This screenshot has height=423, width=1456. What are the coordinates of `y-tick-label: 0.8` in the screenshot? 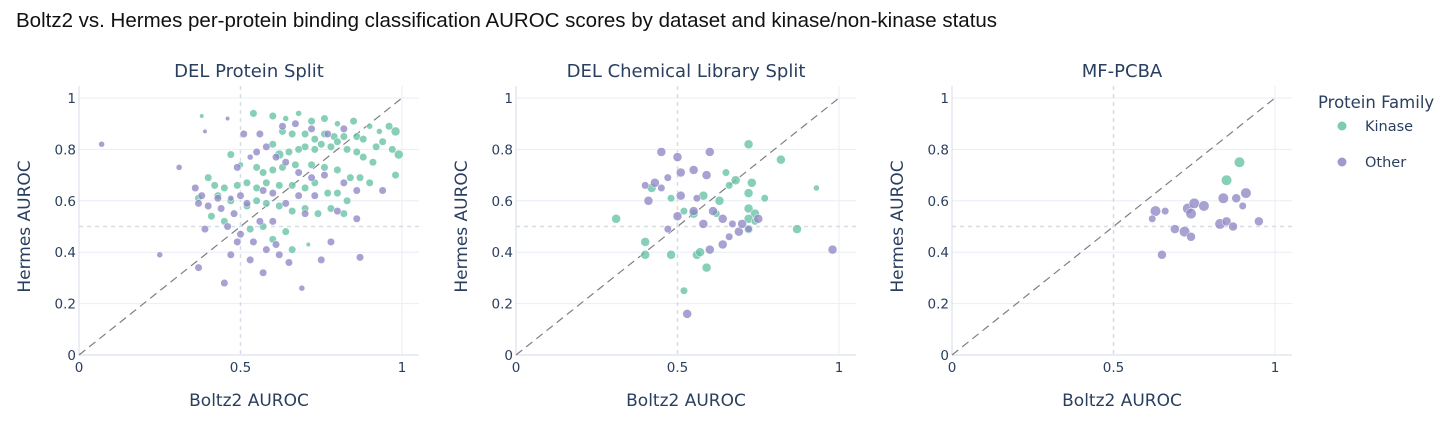 It's located at (502, 150).